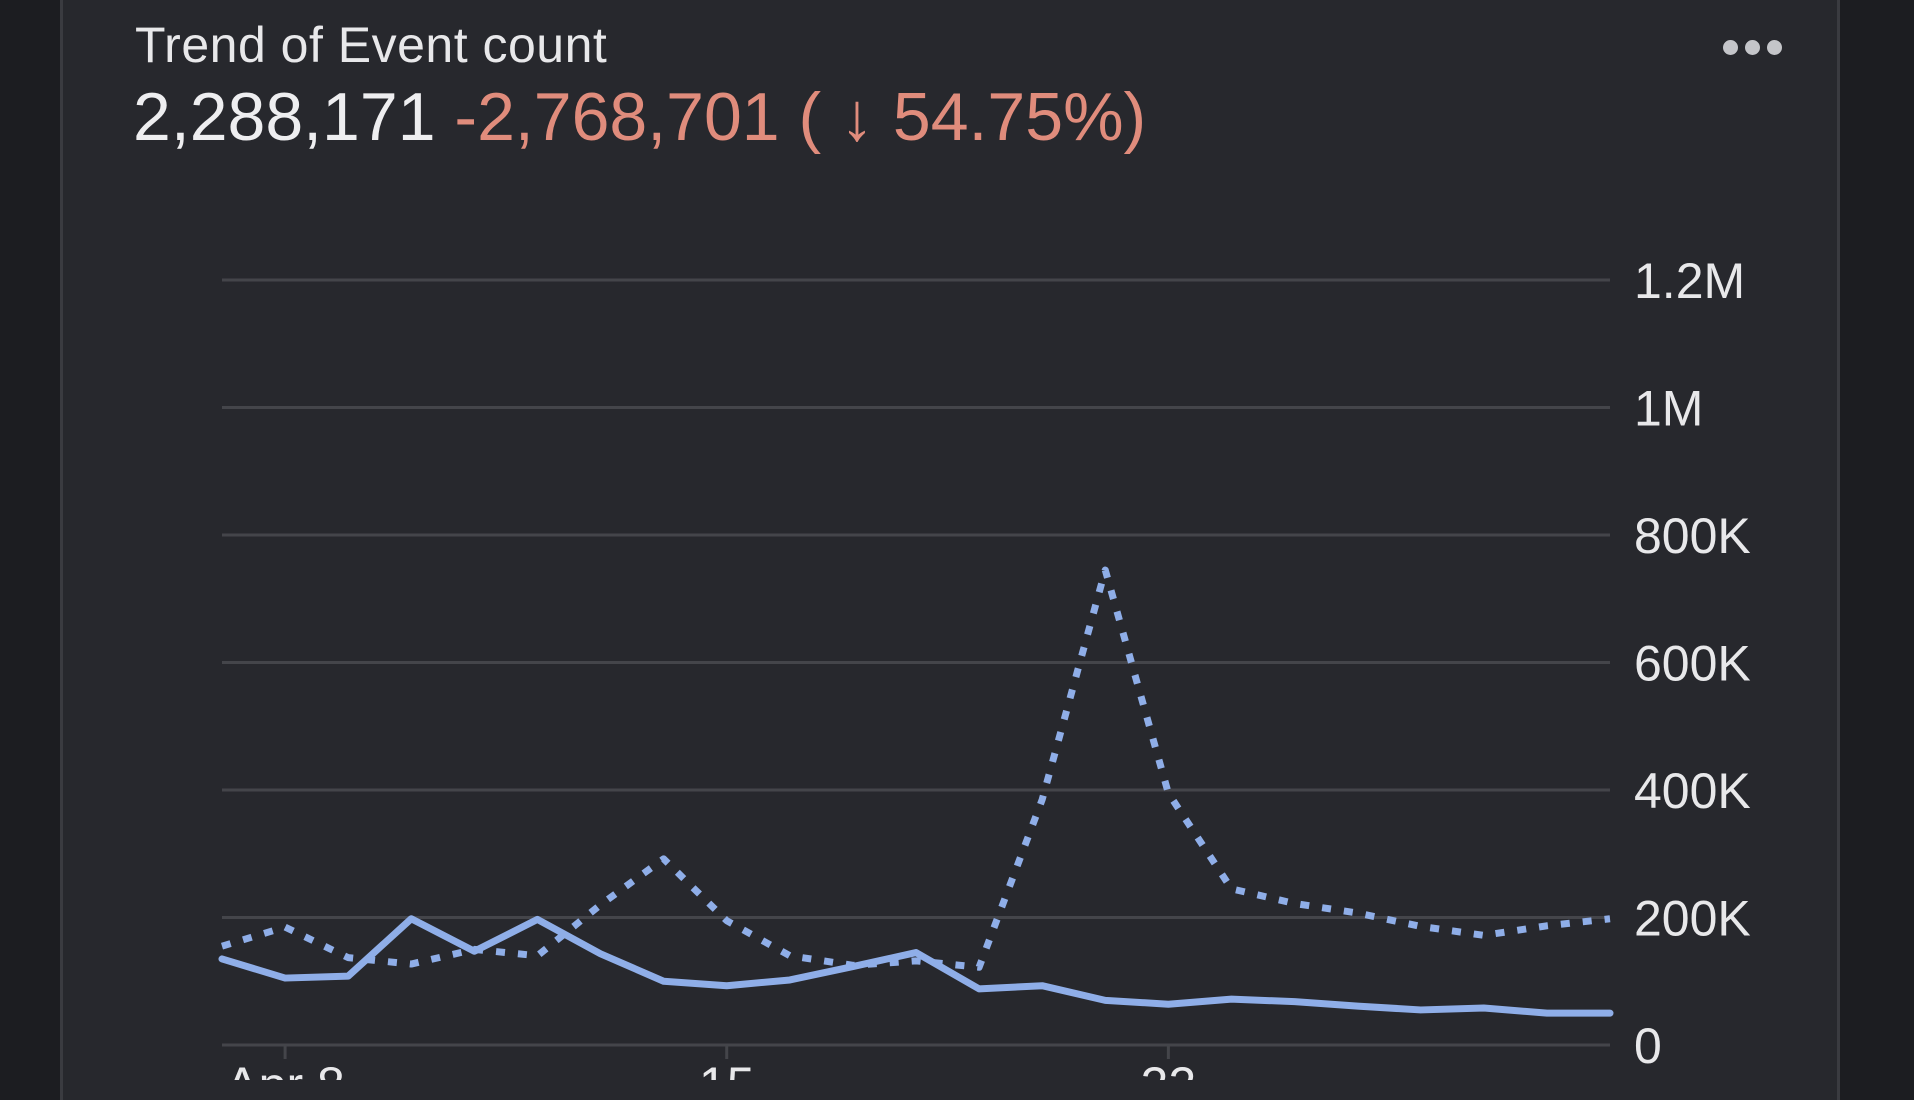 Image resolution: width=1914 pixels, height=1100 pixels. I want to click on x-axis-ticks: Apr 8 15 22, so click(710, 1062).